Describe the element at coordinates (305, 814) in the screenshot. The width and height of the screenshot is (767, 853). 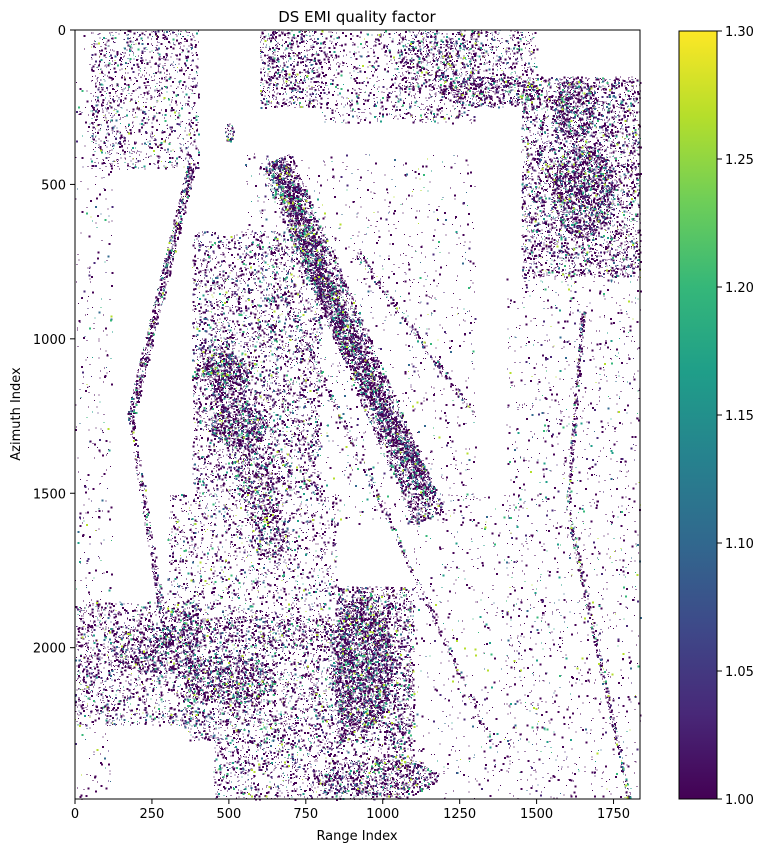
I see `x-tick-label: 750` at that location.